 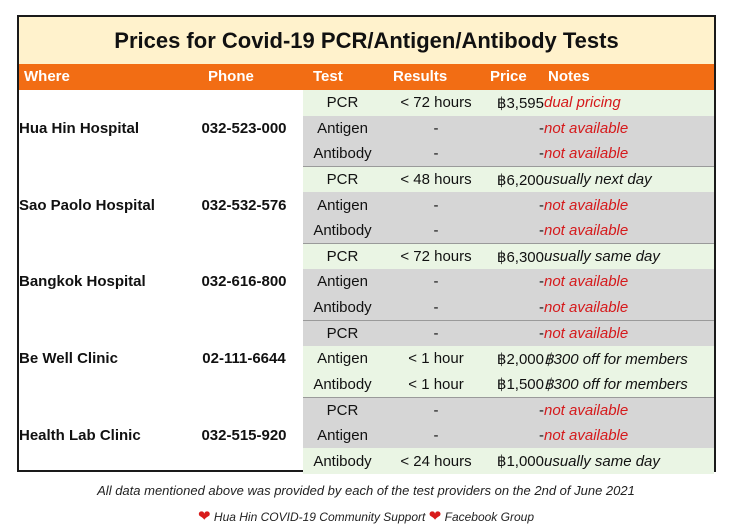 I want to click on provider-phone: 032-532-576, so click(x=244, y=205).